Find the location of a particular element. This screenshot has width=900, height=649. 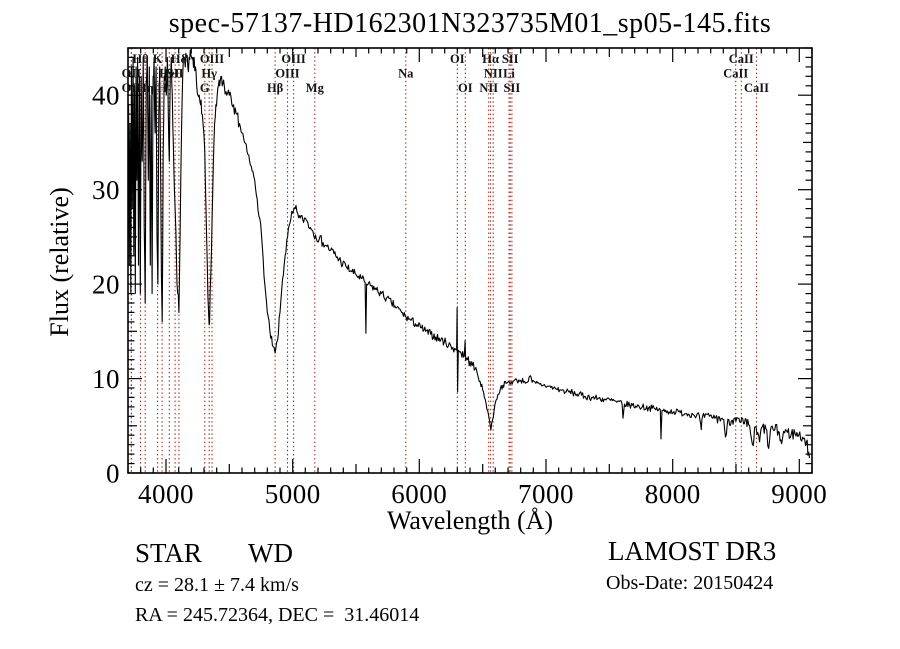

x-tick-label: 7000 is located at coordinates (546, 494).